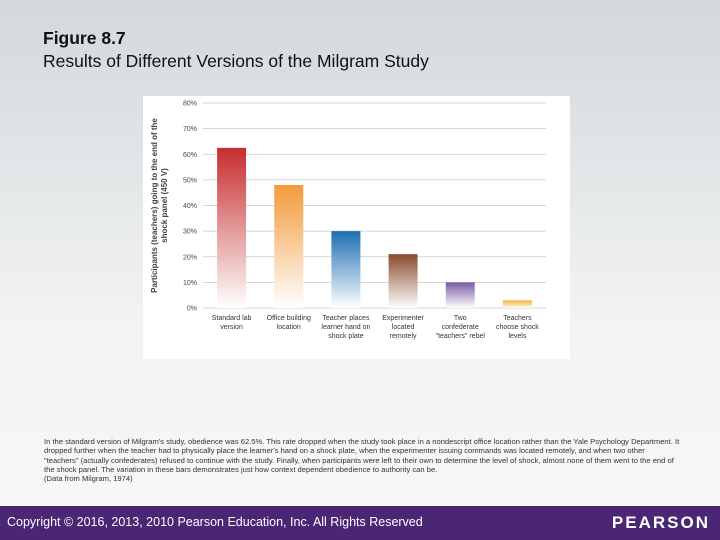 This screenshot has height=540, width=720. I want to click on y-tick-label: 30%, so click(190, 232).